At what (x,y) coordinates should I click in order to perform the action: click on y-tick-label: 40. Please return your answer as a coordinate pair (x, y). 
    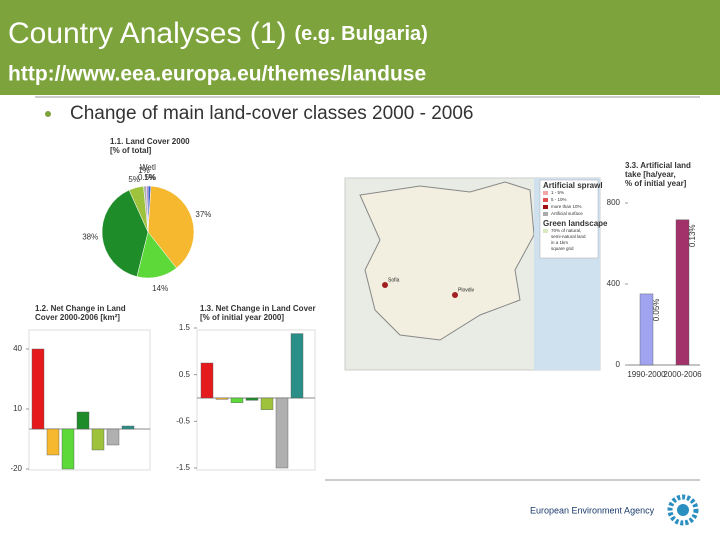
    Looking at the image, I should click on (17, 348).